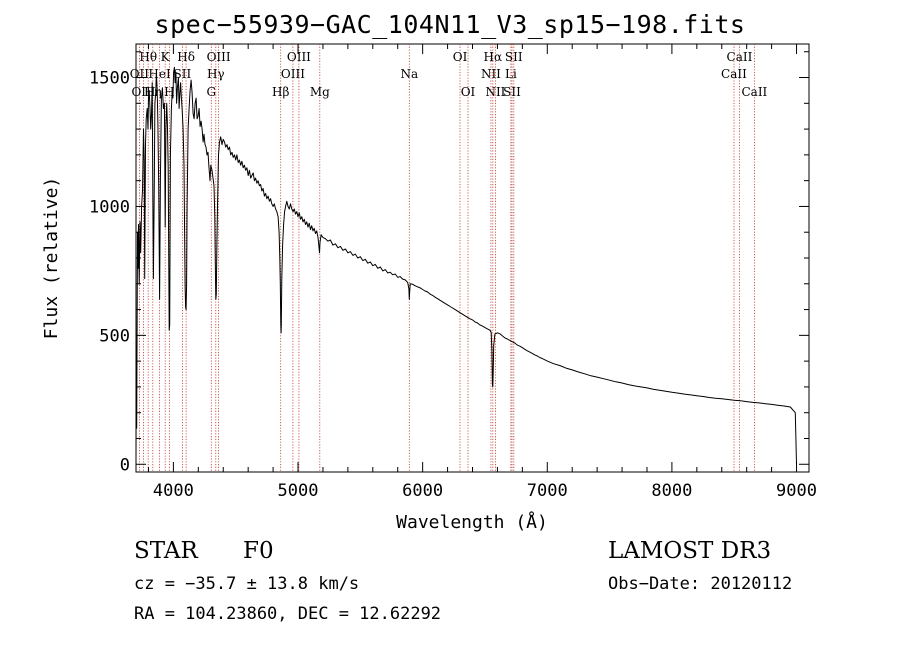  What do you see at coordinates (450, 24) in the screenshot?
I see `chart-title: spec−55939−GAC_104N11_V3_sp15−198.fits` at bounding box center [450, 24].